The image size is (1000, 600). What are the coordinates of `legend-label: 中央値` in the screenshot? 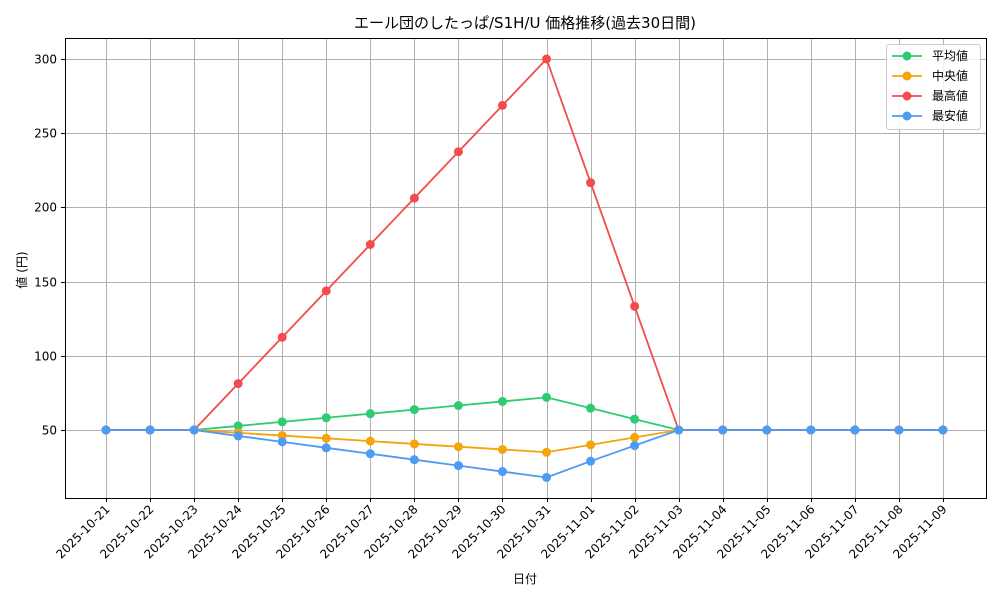 It's located at (950, 75).